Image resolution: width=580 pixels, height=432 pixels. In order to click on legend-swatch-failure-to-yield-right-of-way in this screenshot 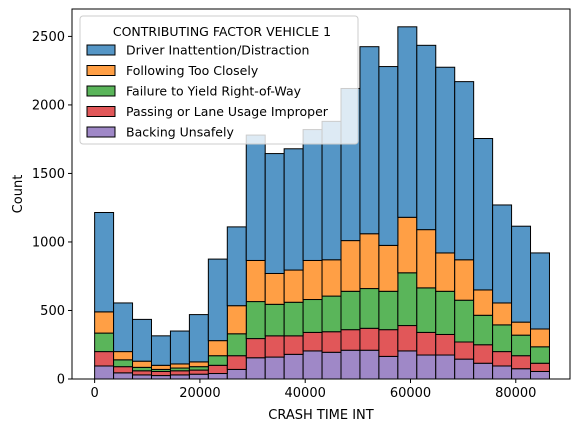, I will do `click(101, 91)`.